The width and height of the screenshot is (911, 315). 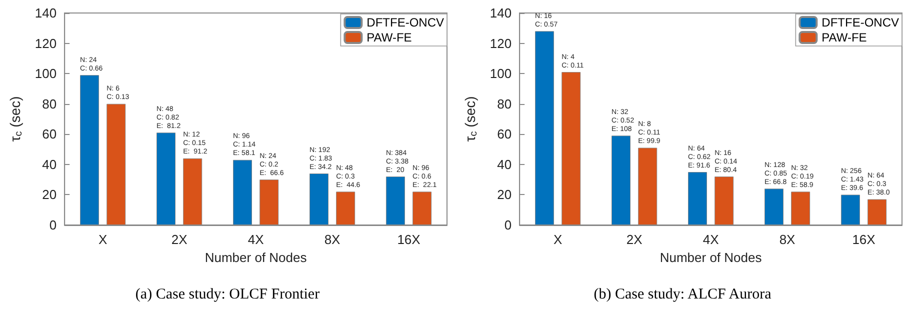 I want to click on text: (a) Case study: OLCF Frontier, so click(x=227, y=294).